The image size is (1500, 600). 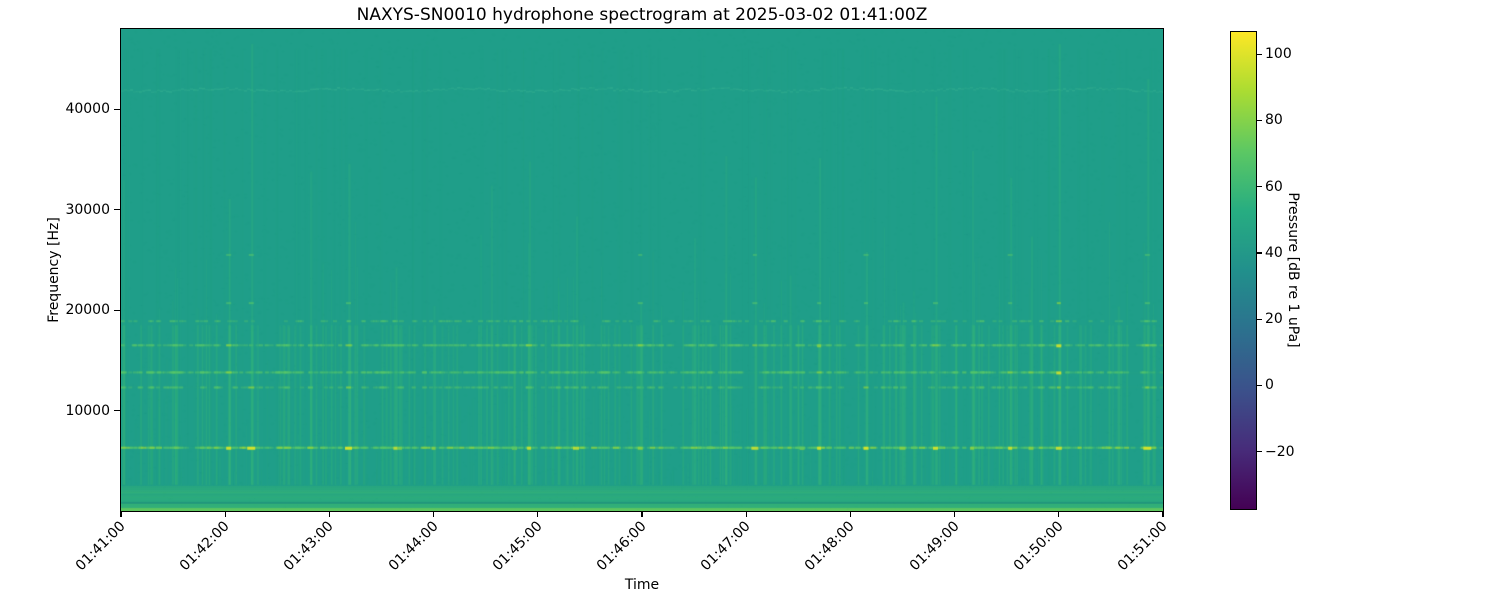 What do you see at coordinates (87, 310) in the screenshot?
I see `y-tick-label: 20000` at bounding box center [87, 310].